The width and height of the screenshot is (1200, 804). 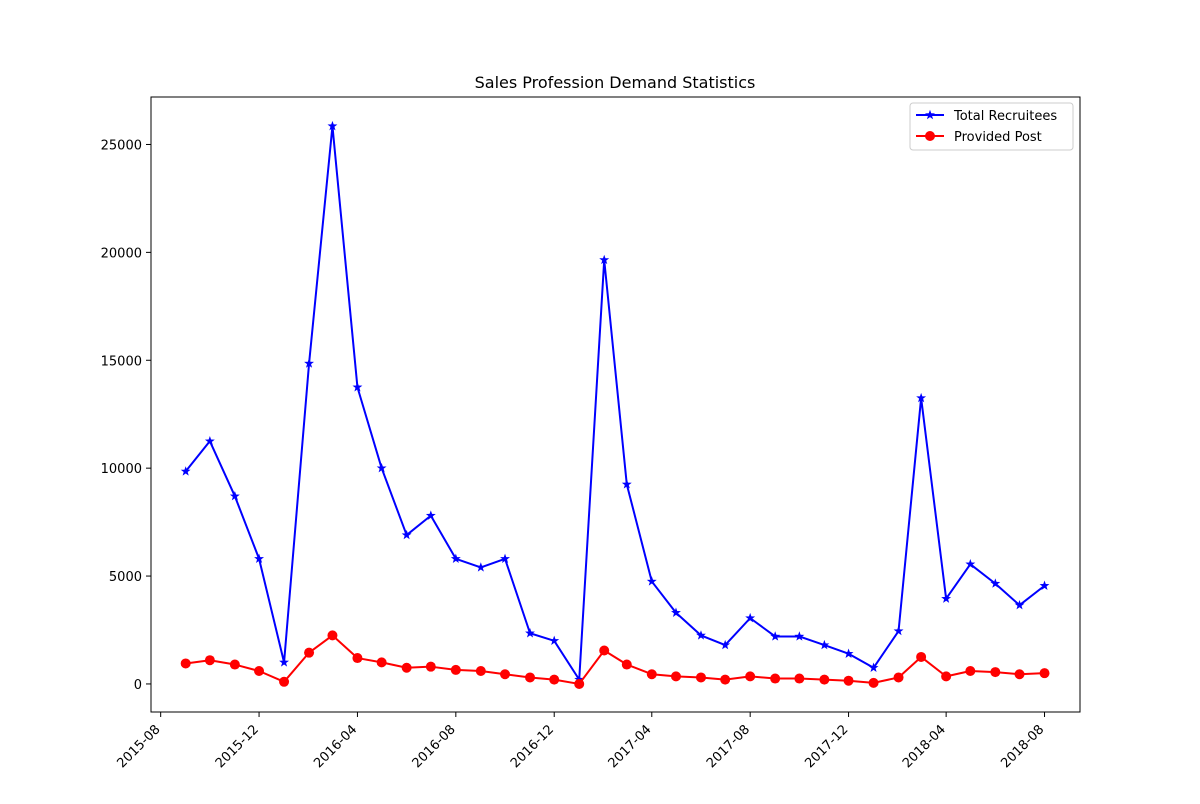 What do you see at coordinates (126, 415) in the screenshot?
I see `y-axis: 0 5000 10000 15000 20000 25000` at bounding box center [126, 415].